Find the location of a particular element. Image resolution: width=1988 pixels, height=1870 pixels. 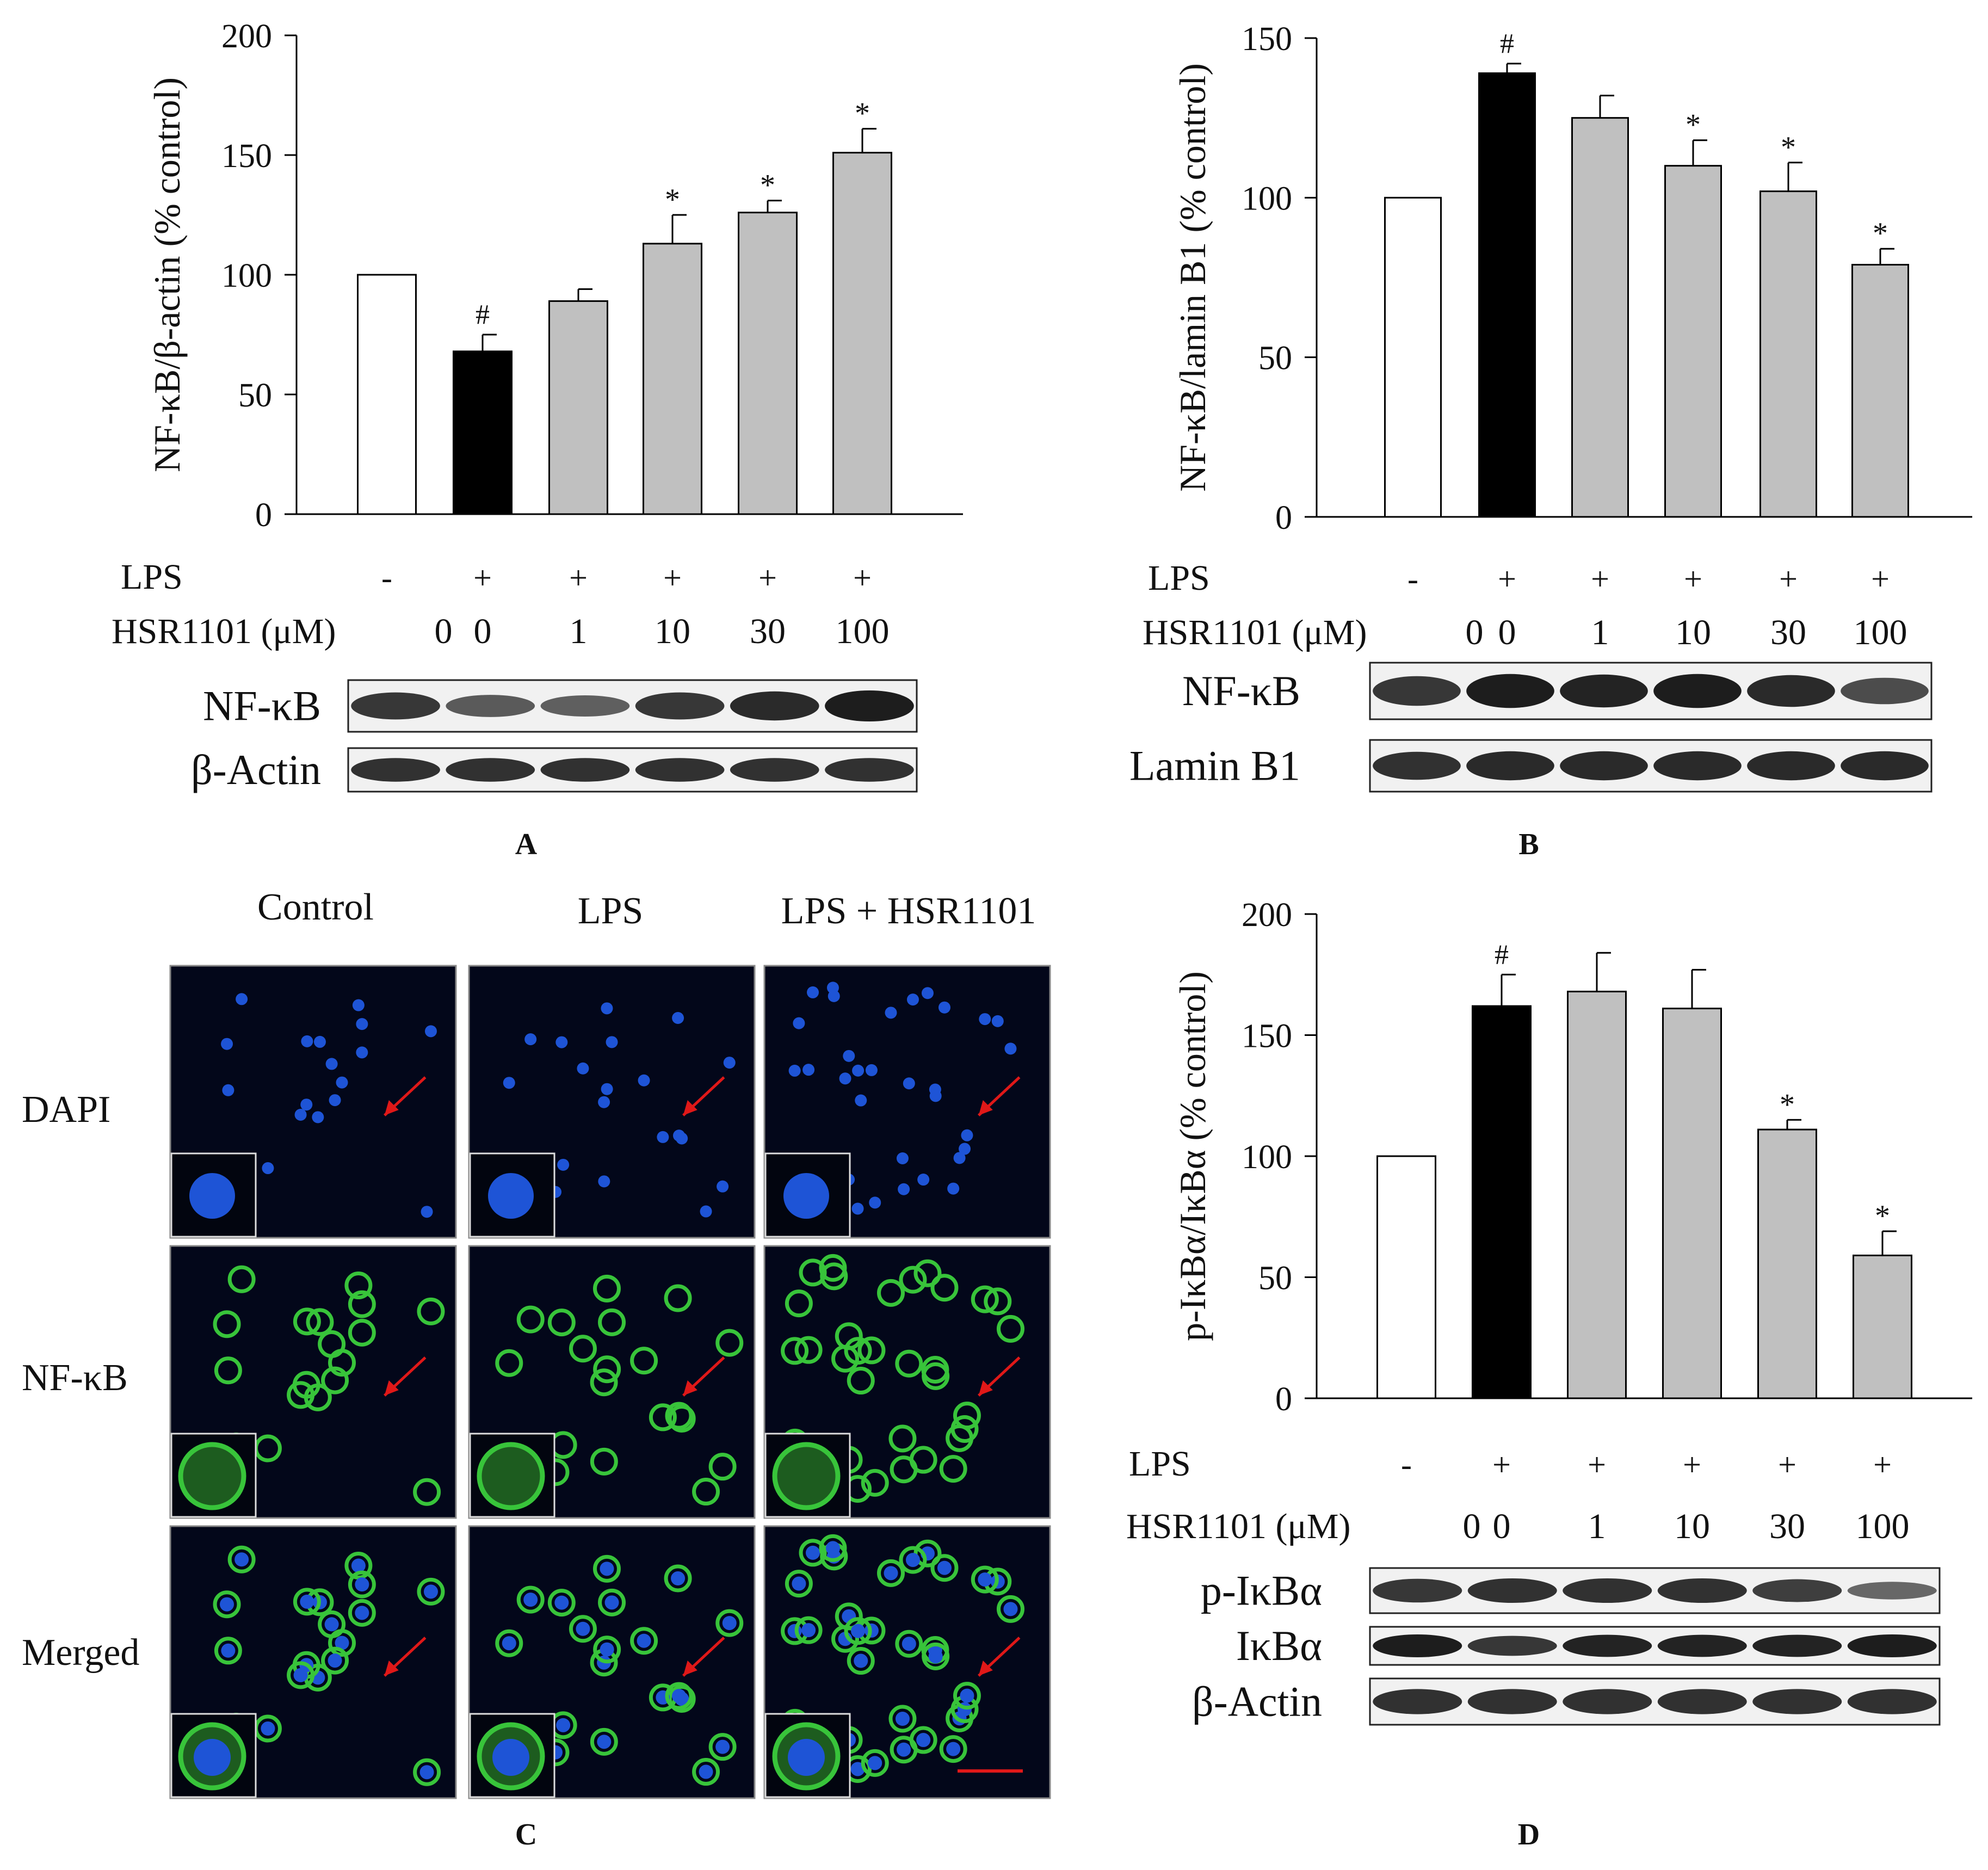

chart-a-y-tick-label: 100 is located at coordinates (247, 275).